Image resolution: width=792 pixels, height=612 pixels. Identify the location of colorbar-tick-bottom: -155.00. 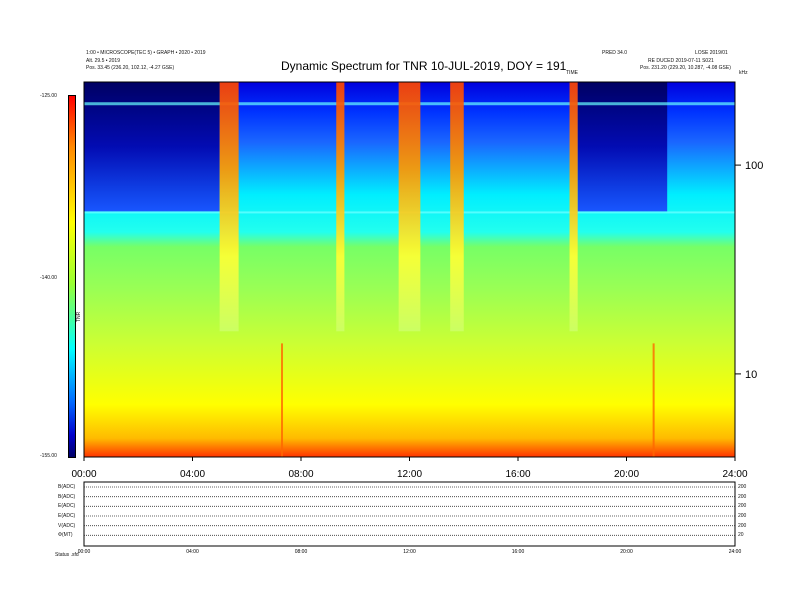
(48, 456).